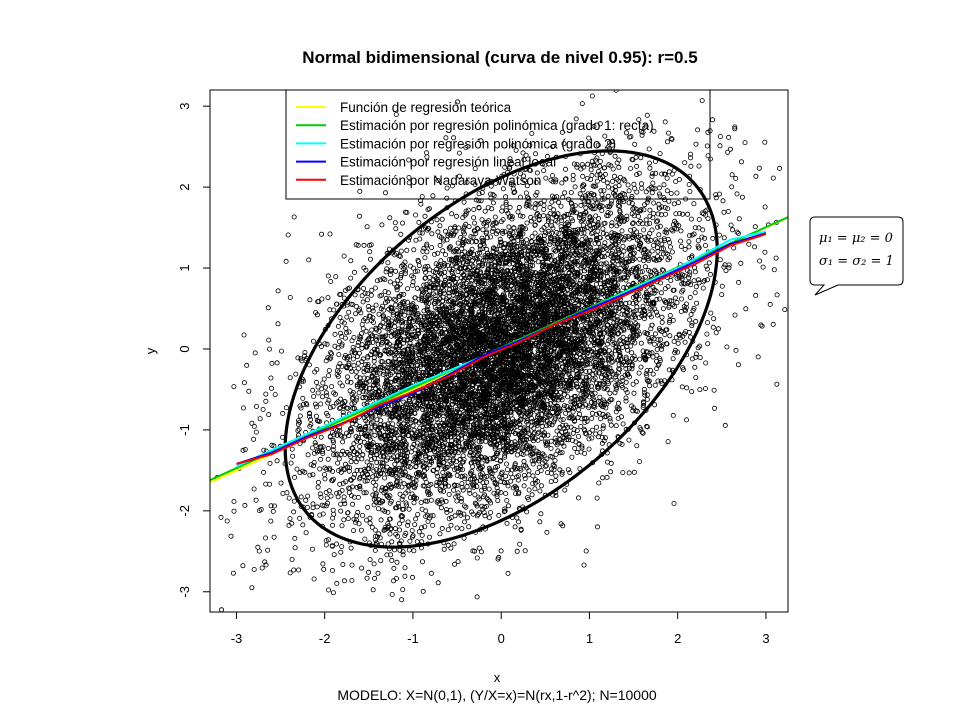 This screenshot has height=720, width=960. Describe the element at coordinates (150, 350) in the screenshot. I see `y-axis-label: y` at that location.